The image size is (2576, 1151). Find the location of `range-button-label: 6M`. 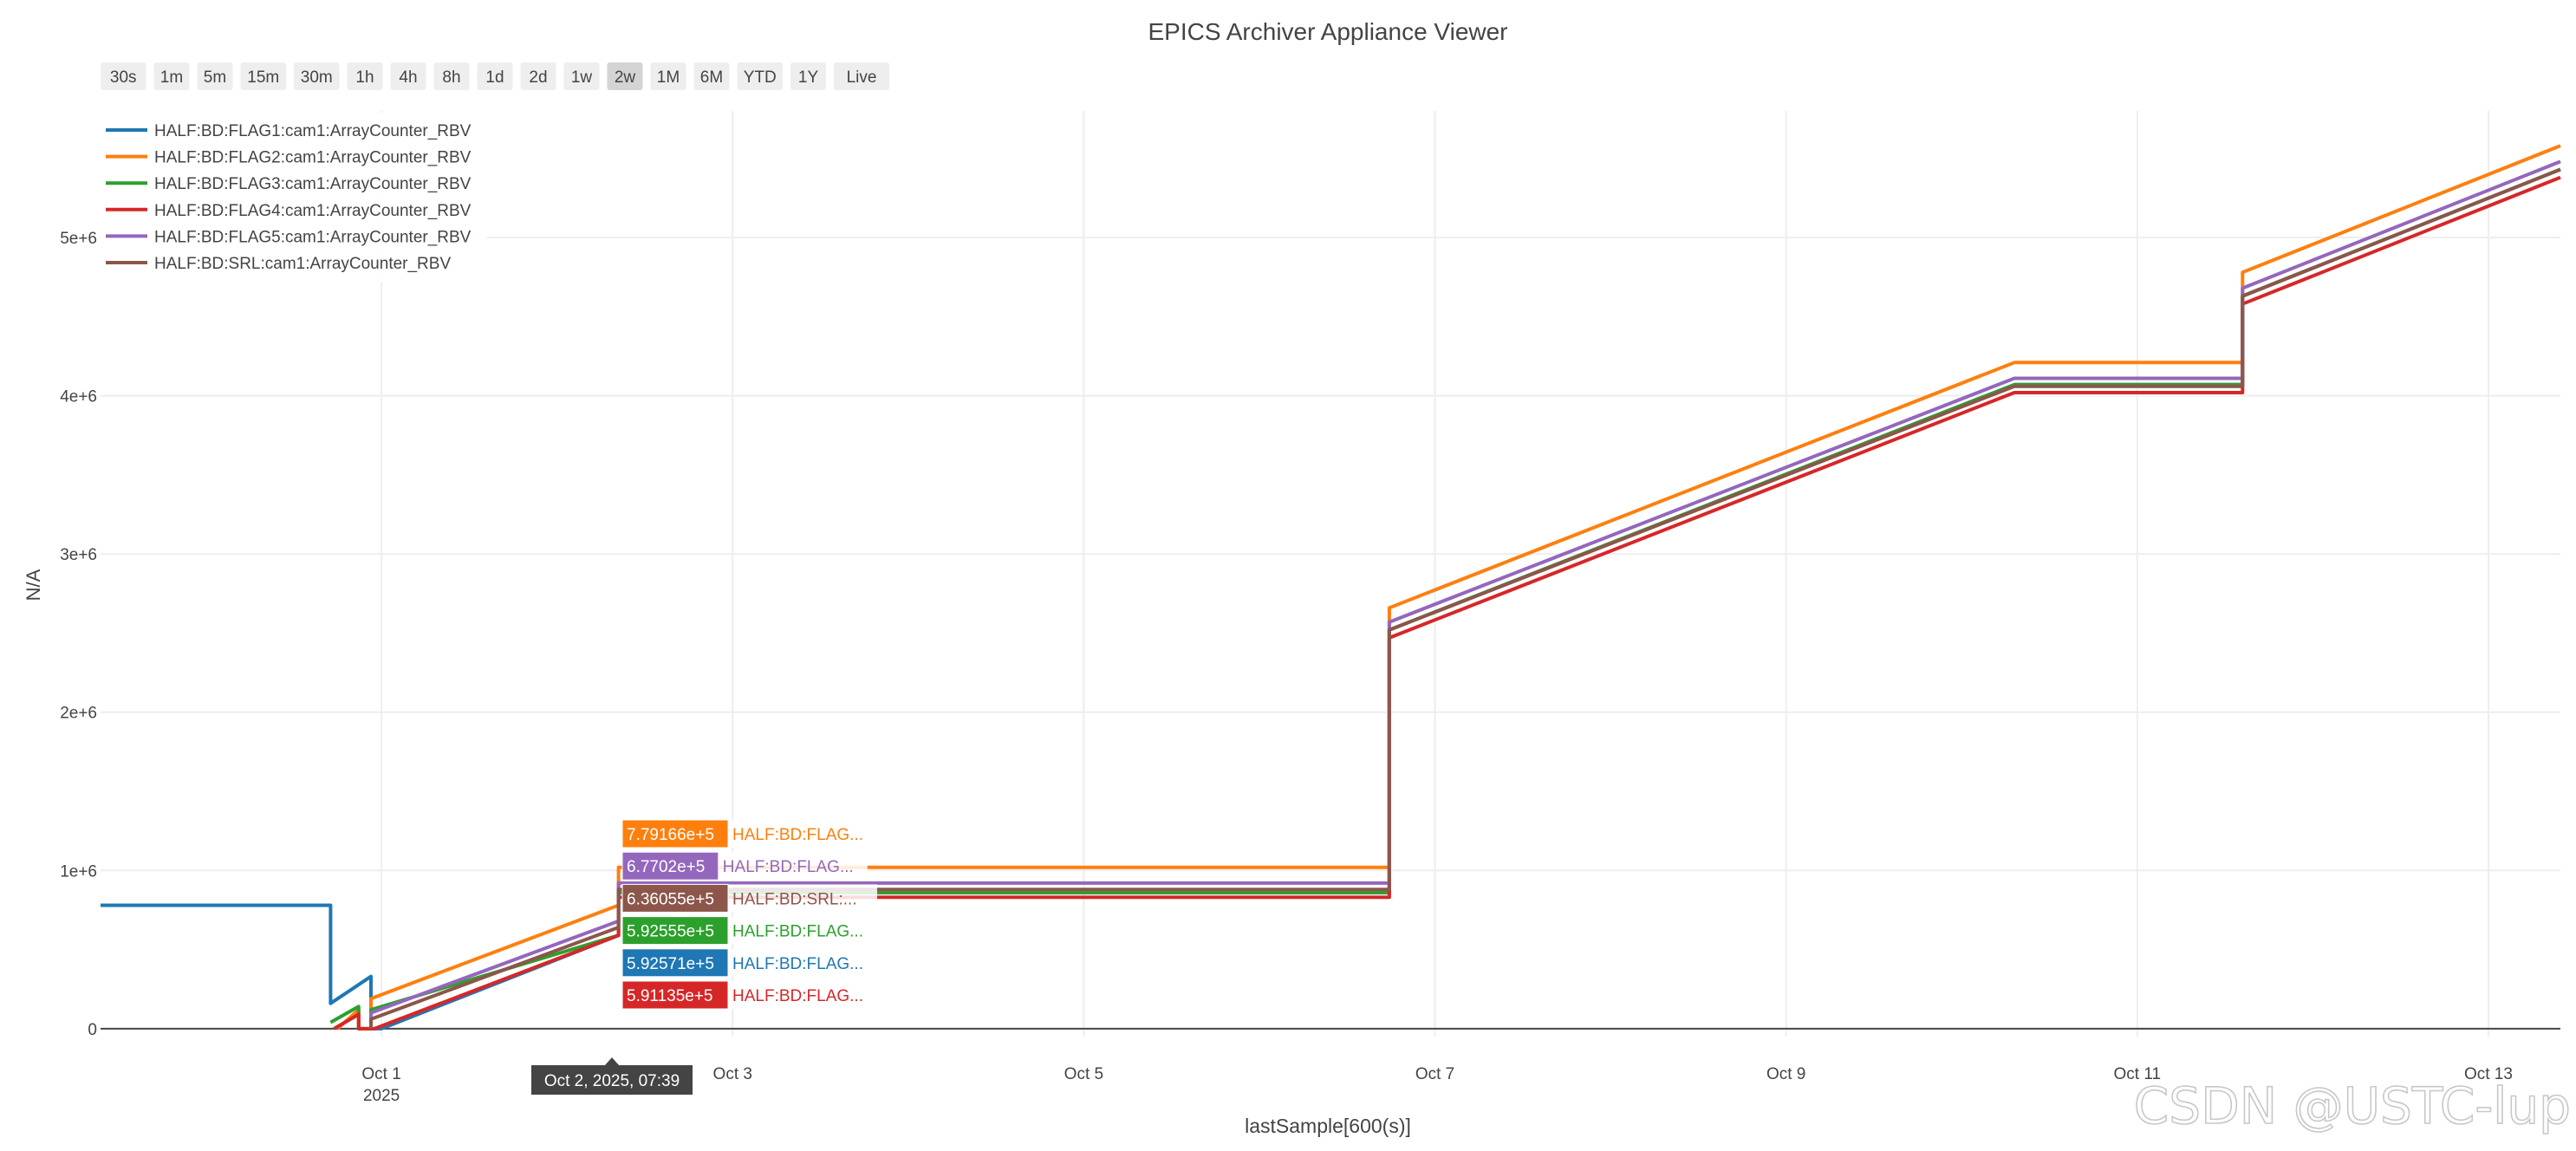

range-button-label: 6M is located at coordinates (711, 77).